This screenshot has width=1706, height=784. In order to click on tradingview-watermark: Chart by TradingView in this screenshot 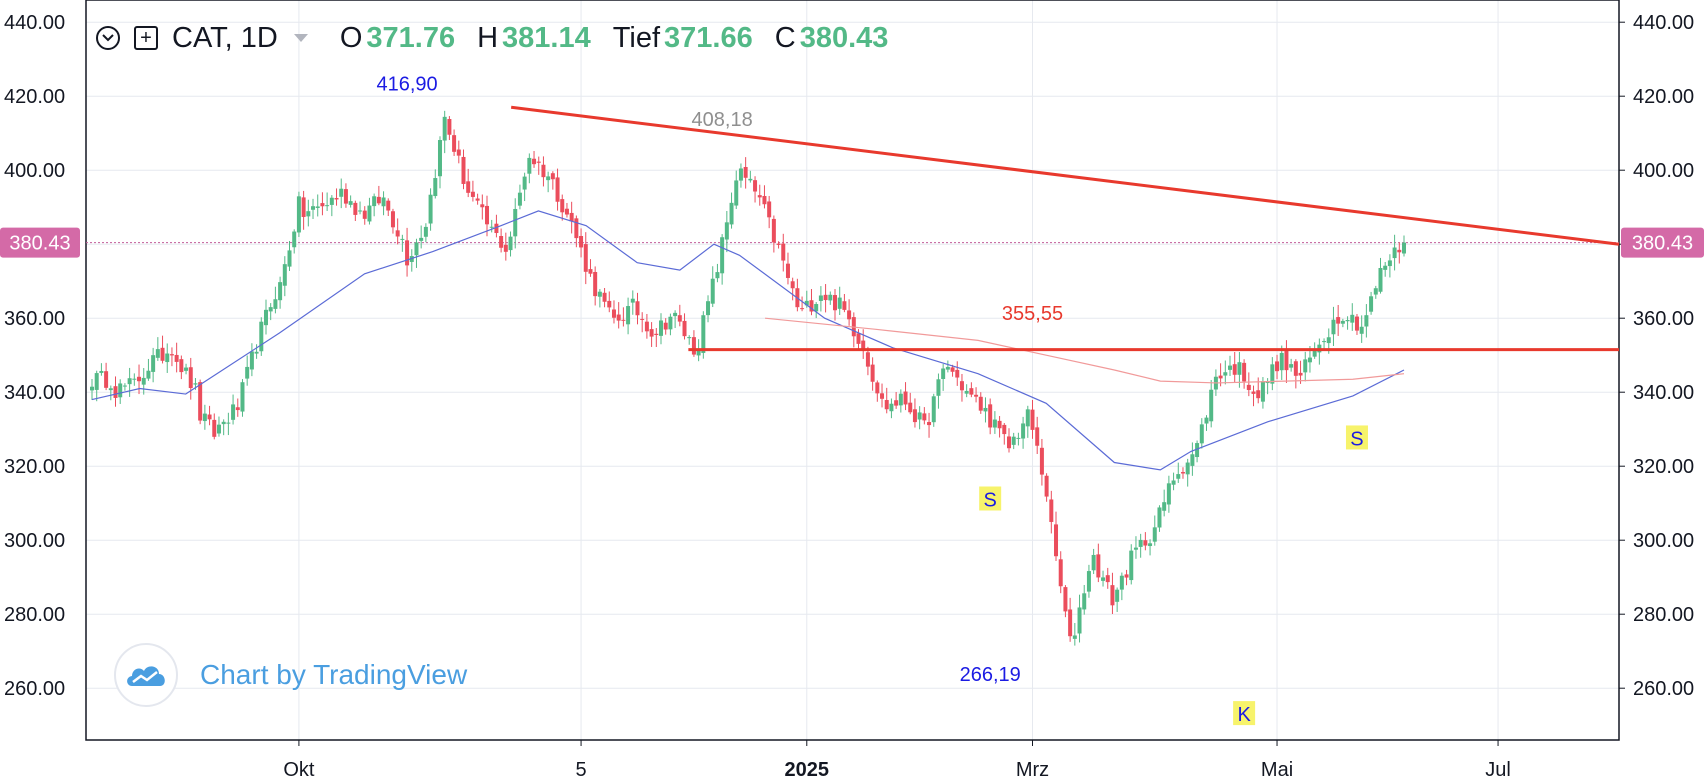, I will do `click(290, 675)`.